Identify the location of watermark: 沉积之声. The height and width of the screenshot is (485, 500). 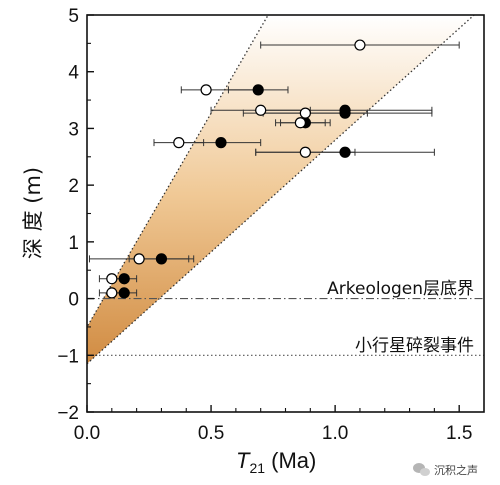
(445, 470).